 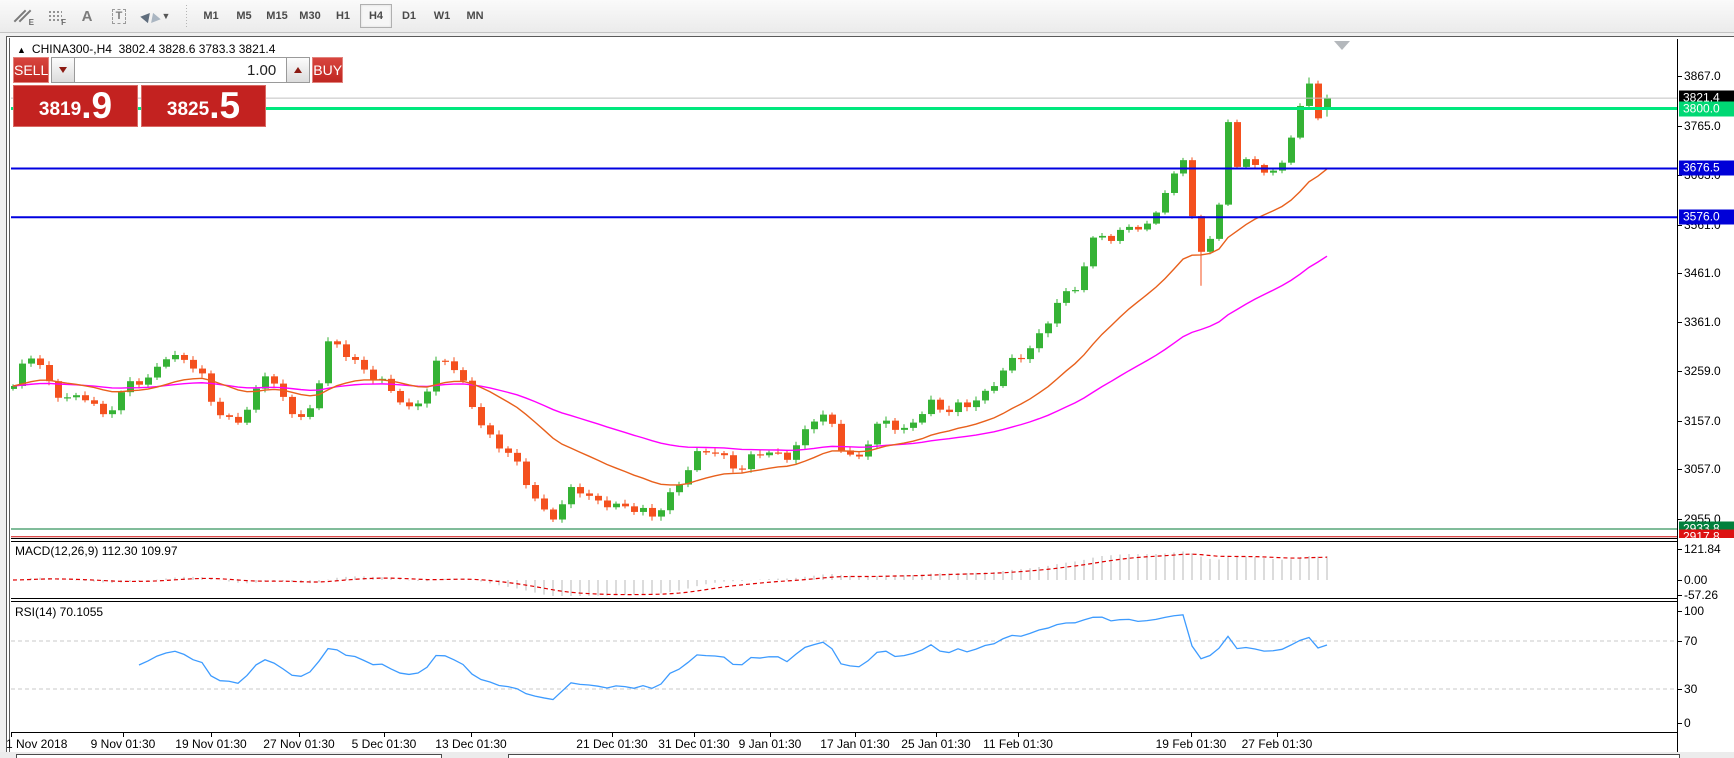 What do you see at coordinates (1701, 594) in the screenshot?
I see `macd-tick-label: -57.26` at bounding box center [1701, 594].